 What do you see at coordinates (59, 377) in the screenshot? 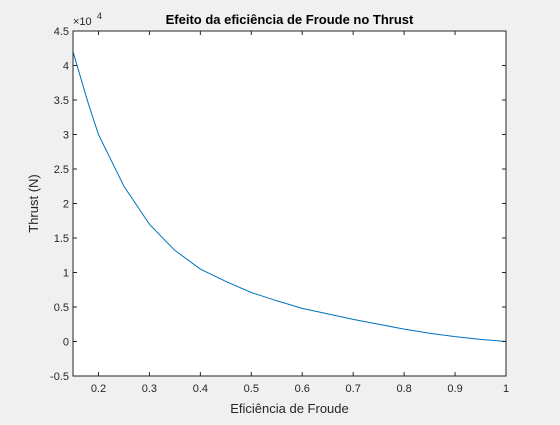
I see `y-tick-label: -0.5` at bounding box center [59, 377].